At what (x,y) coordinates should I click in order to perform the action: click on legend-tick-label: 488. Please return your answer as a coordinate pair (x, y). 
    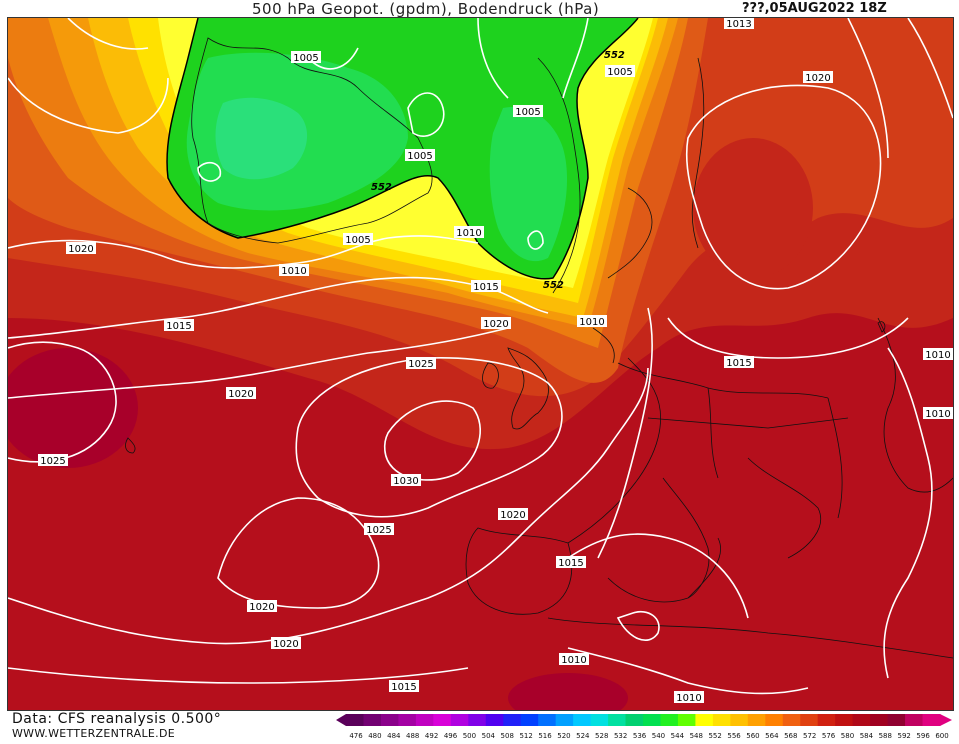
    Looking at the image, I should click on (412, 736).